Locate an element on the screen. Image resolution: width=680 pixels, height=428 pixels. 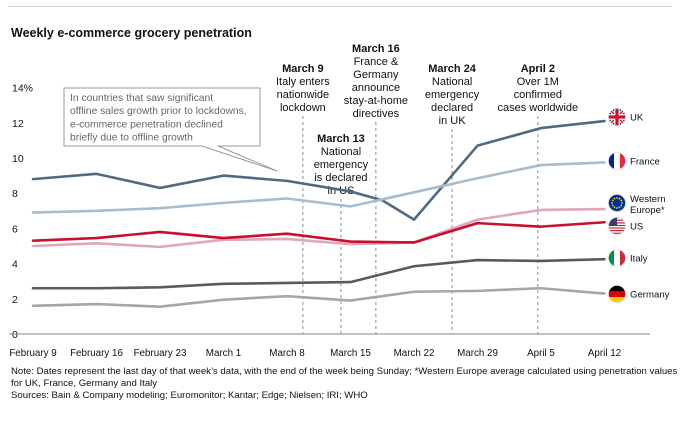
callout-box is located at coordinates (170, 129).